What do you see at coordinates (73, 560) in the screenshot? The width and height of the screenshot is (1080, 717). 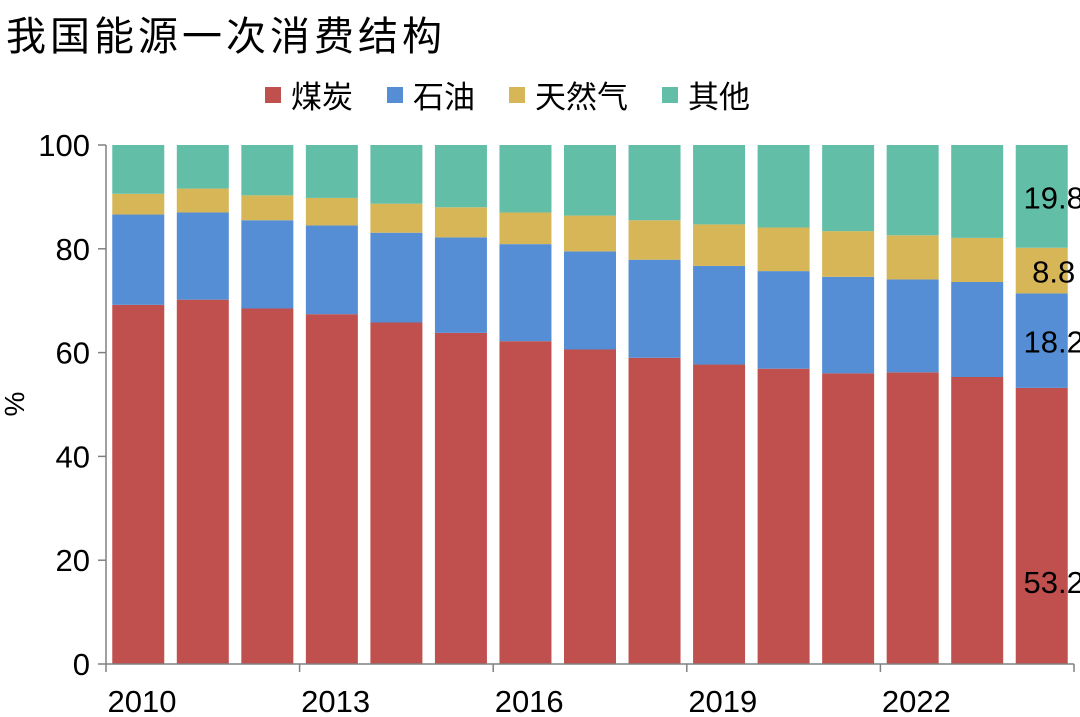 I see `y-tick-label: 20` at bounding box center [73, 560].